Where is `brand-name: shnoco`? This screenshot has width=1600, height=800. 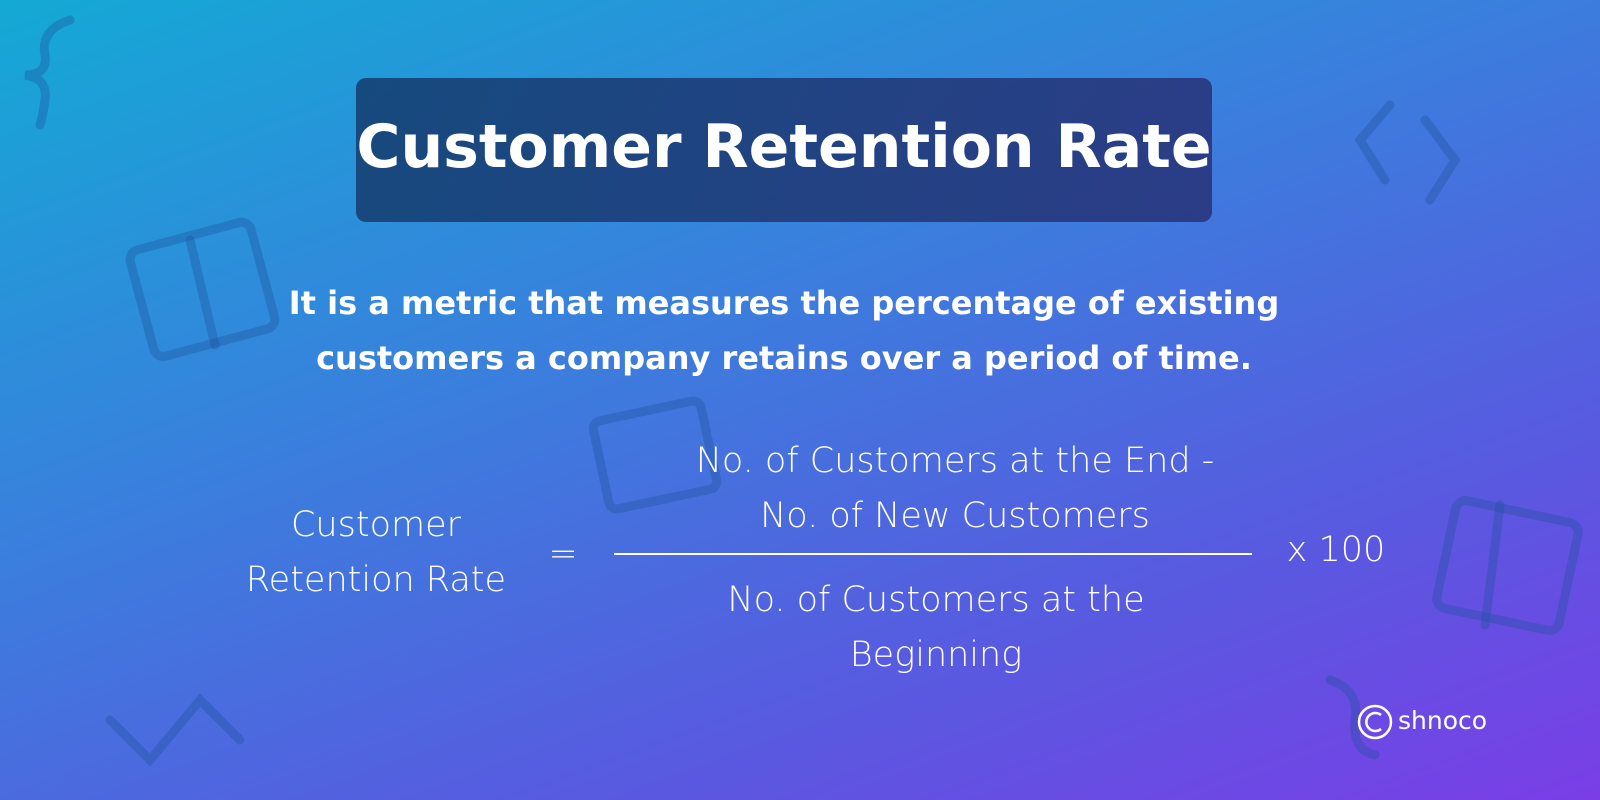
brand-name: shnoco is located at coordinates (1443, 720).